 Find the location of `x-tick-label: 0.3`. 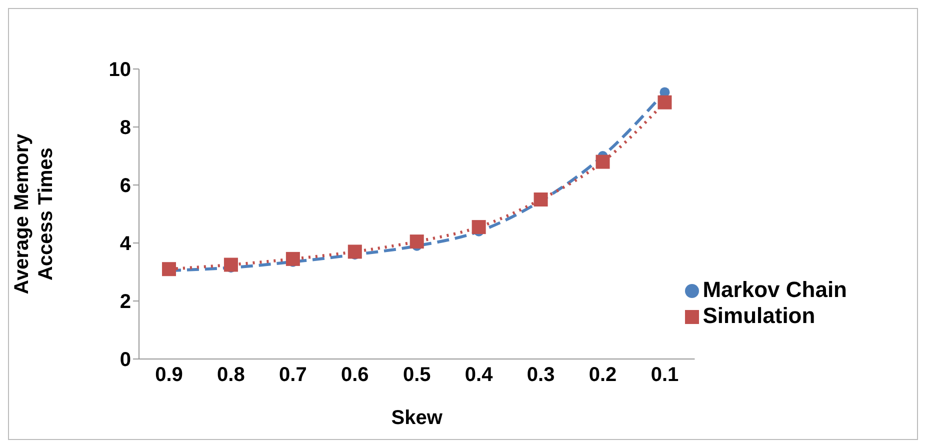

x-tick-label: 0.3 is located at coordinates (540, 375).